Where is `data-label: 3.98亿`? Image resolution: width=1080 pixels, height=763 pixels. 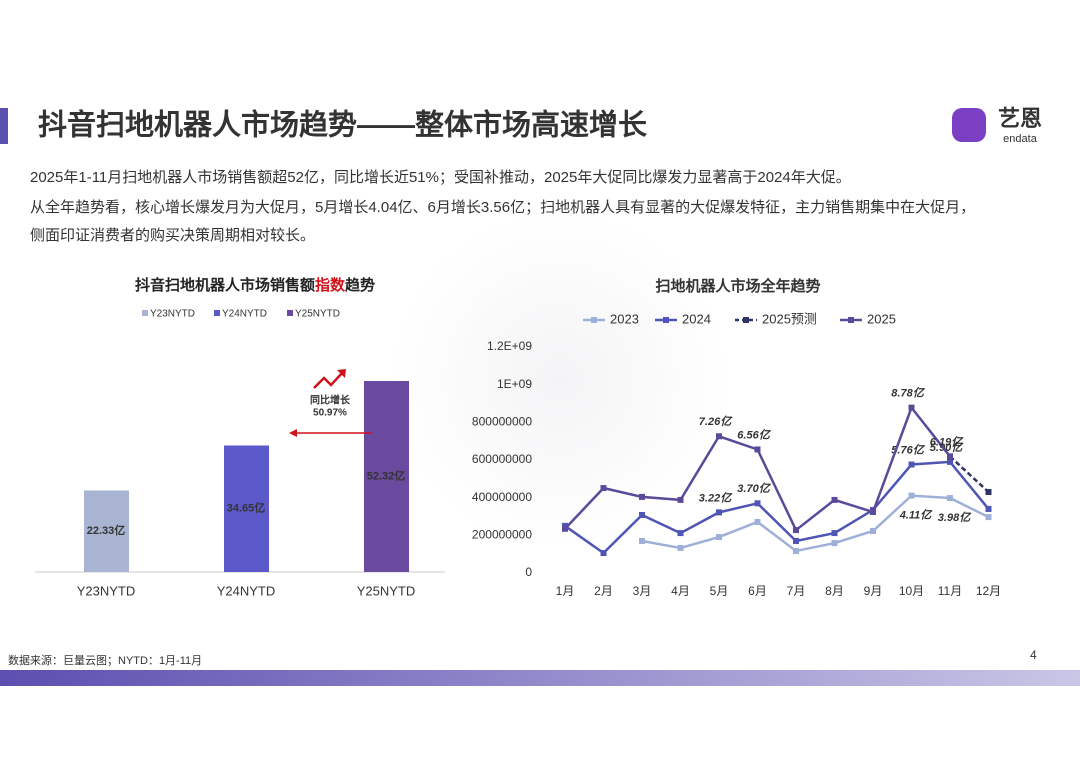 data-label: 3.98亿 is located at coordinates (955, 517).